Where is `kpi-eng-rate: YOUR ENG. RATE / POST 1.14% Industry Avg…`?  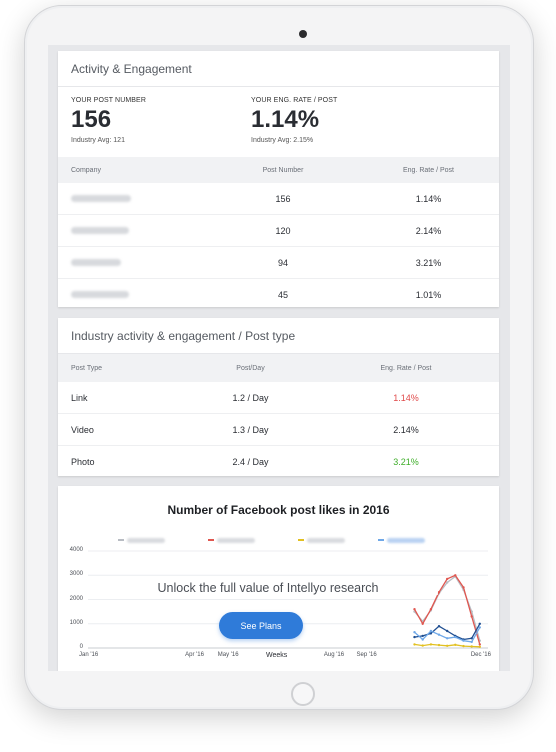 kpi-eng-rate: YOUR ENG. RATE / POST 1.14% Industry Avg… is located at coordinates (294, 120).